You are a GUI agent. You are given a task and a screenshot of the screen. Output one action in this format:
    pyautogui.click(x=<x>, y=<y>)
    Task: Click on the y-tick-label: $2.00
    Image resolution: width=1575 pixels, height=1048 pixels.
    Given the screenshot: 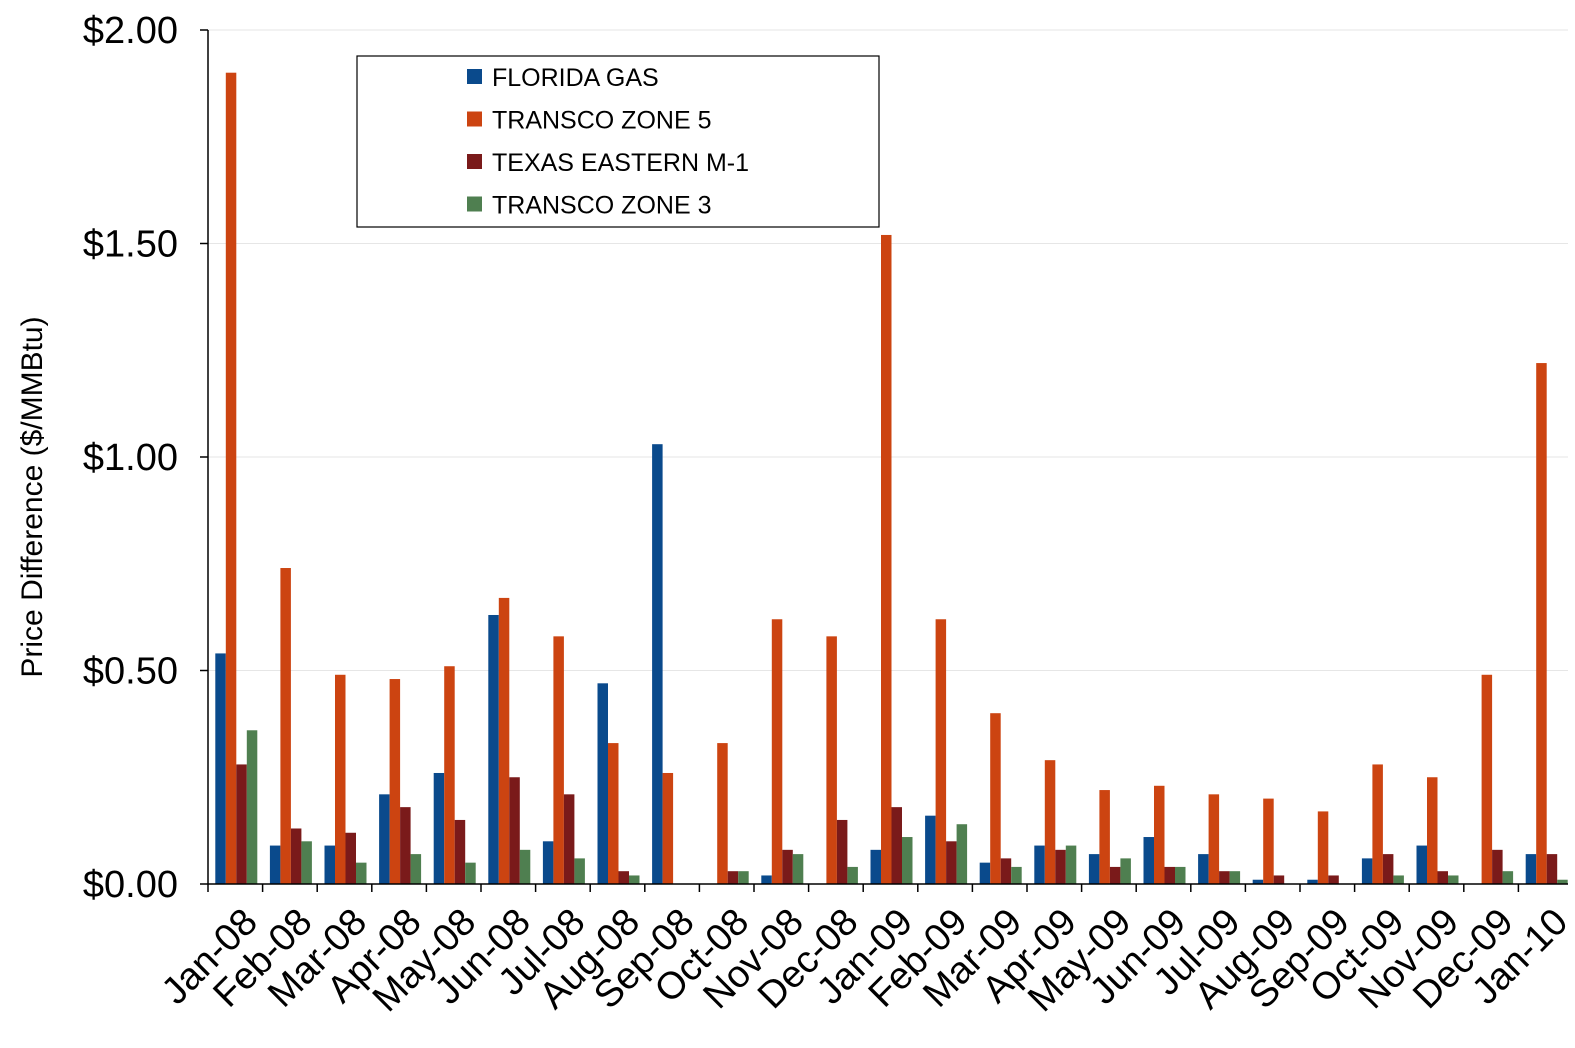 What is the action you would take?
    pyautogui.click(x=130, y=31)
    